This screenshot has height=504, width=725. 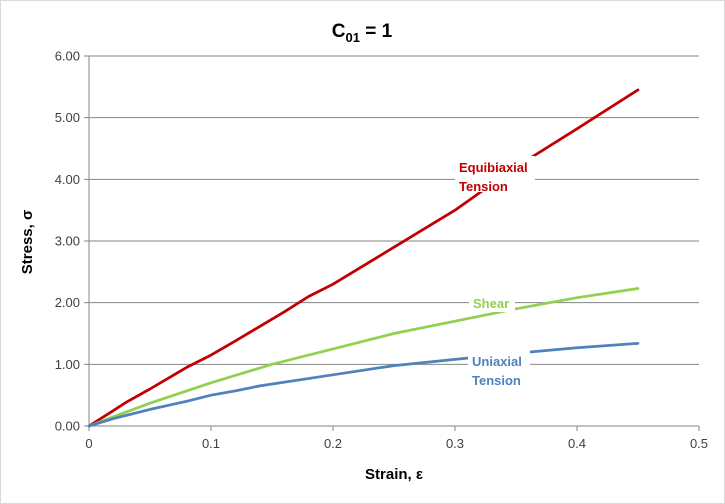 I want to click on series-label-shear: Shear, so click(x=491, y=303).